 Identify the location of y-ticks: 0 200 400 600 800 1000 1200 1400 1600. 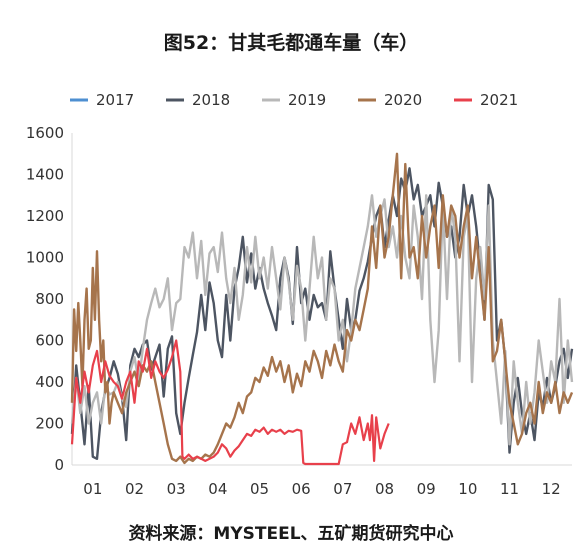
(45, 299).